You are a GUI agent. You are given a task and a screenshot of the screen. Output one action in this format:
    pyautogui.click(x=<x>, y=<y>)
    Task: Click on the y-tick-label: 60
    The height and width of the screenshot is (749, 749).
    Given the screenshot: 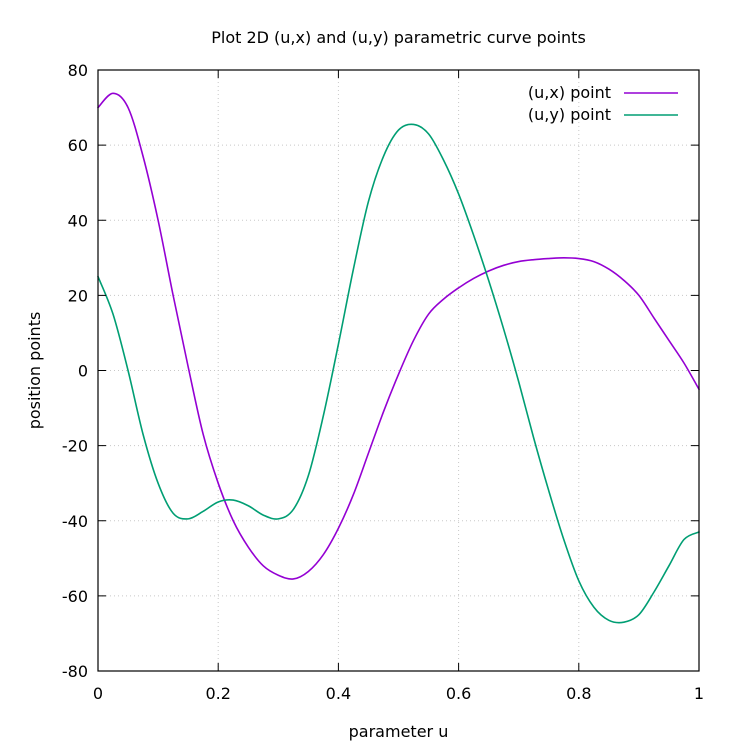 What is the action you would take?
    pyautogui.click(x=78, y=145)
    